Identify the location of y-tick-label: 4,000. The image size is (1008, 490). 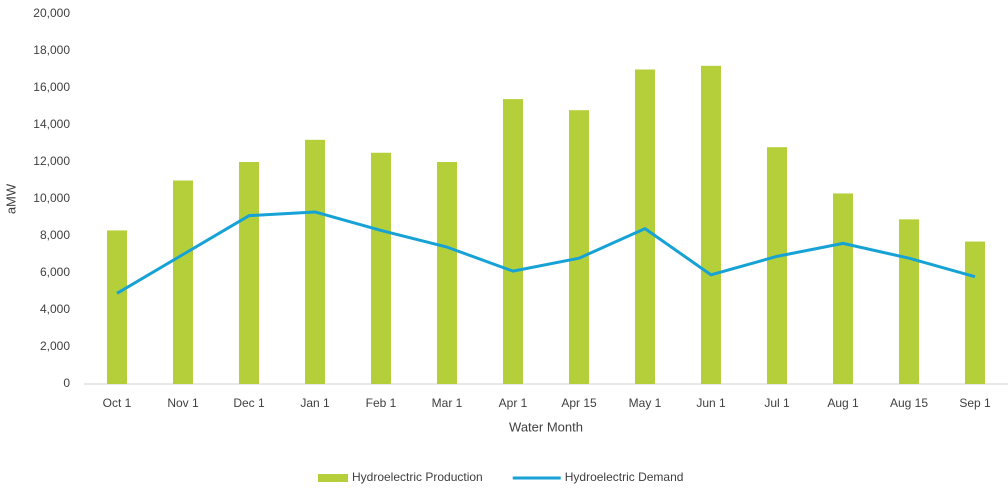
(55, 309).